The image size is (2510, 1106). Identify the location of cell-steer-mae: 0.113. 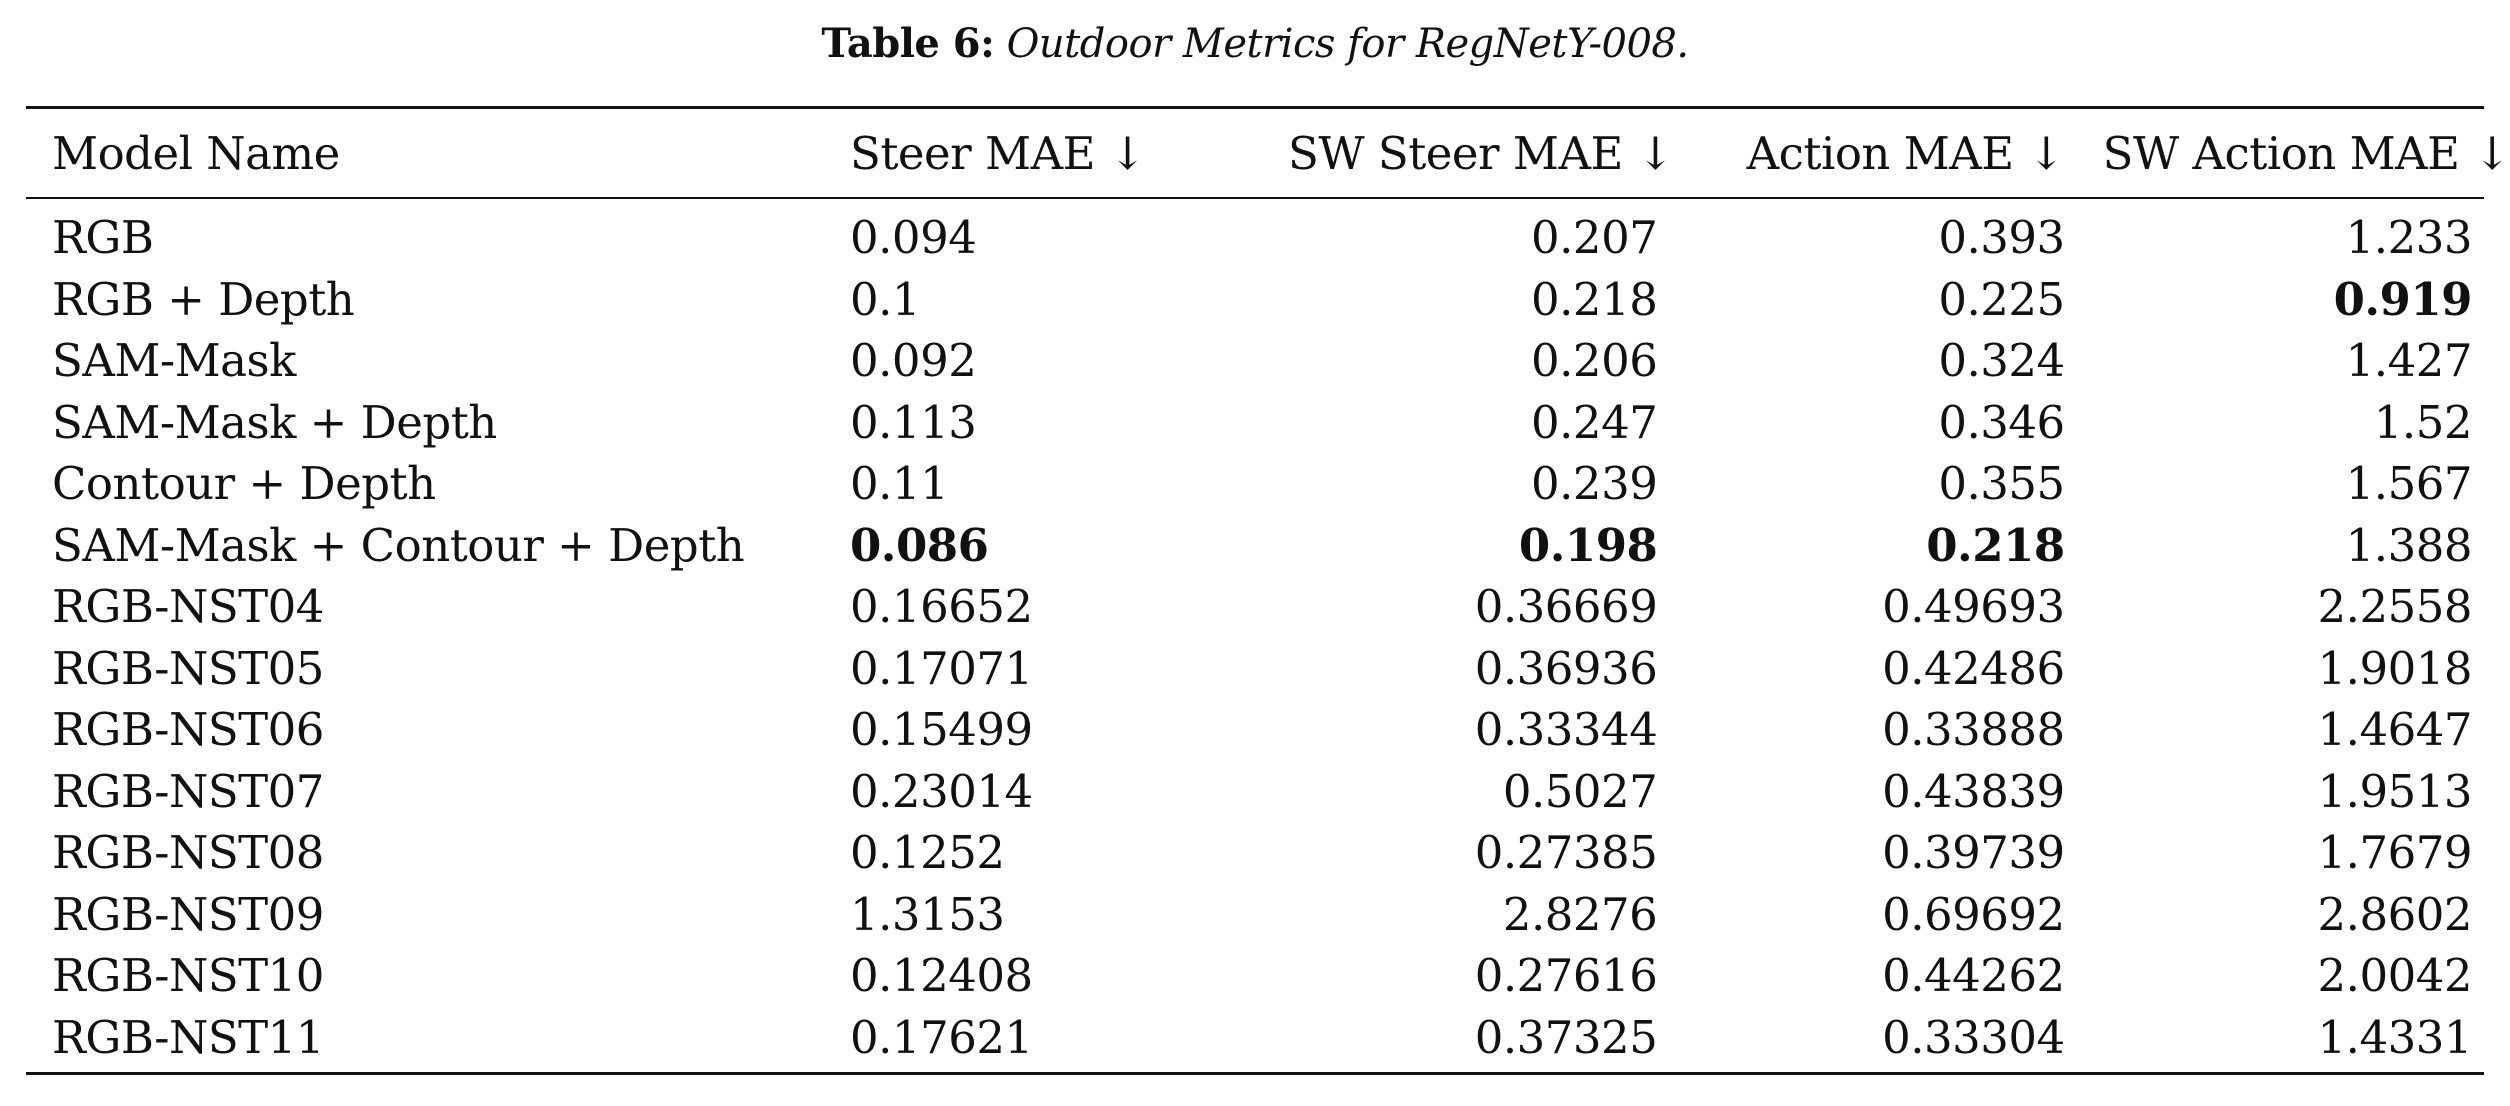
(913, 422).